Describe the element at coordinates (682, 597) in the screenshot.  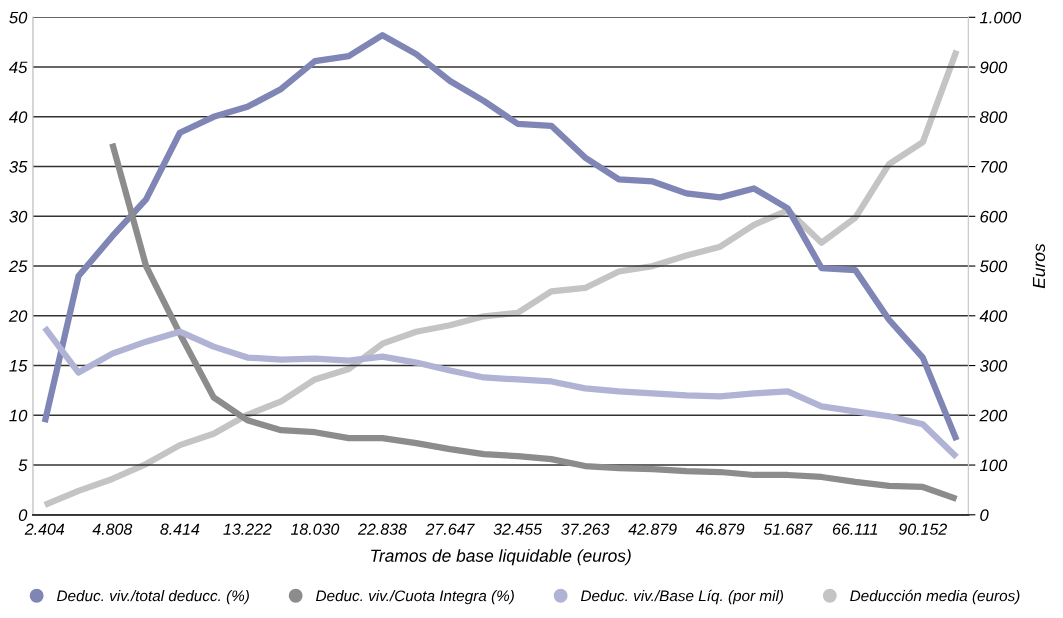
I see `legend-label: Deduc. viv./Base Líq. (por mil)` at that location.